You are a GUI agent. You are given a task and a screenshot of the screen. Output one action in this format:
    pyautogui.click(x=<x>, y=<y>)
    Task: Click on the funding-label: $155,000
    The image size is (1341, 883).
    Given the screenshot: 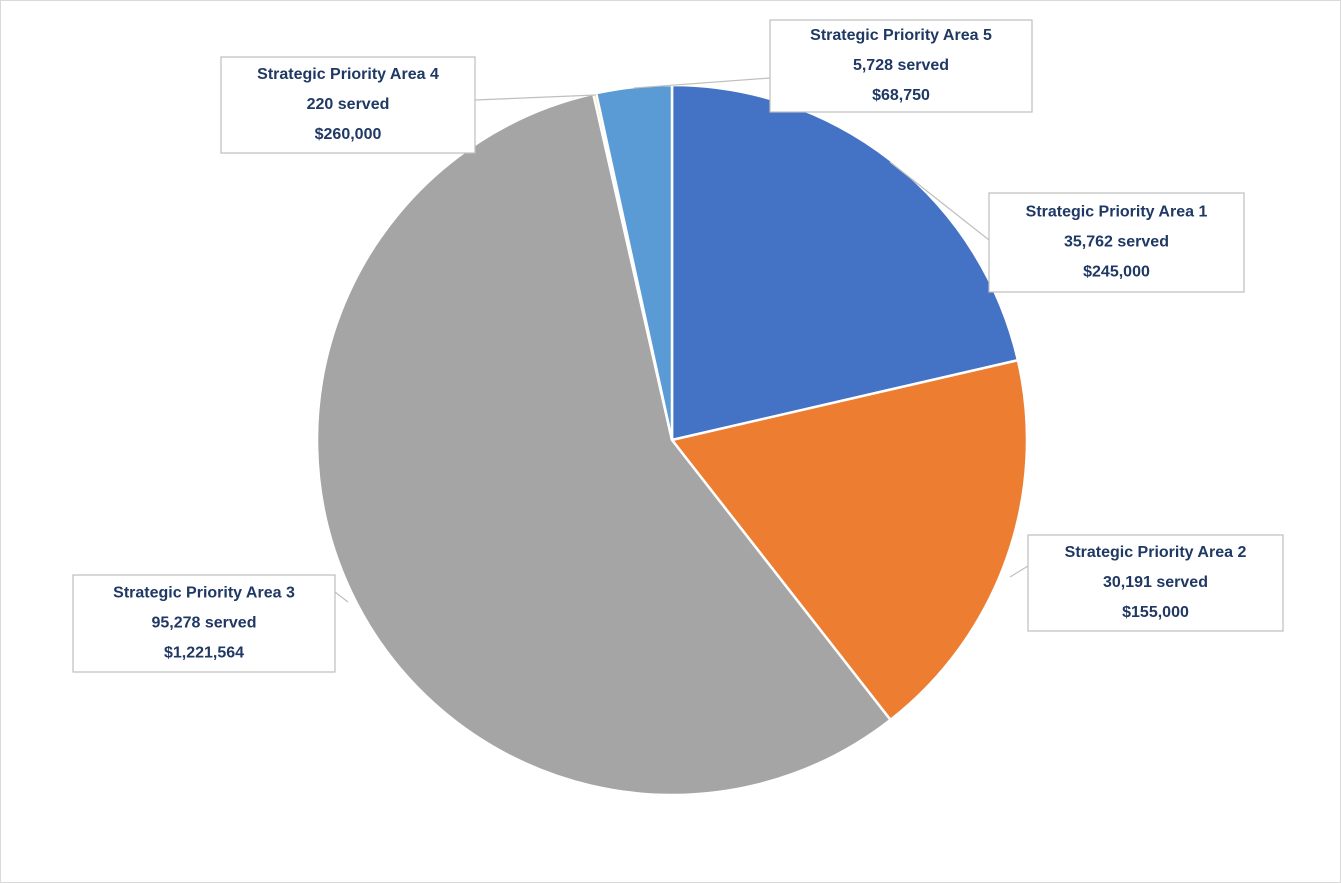 What is the action you would take?
    pyautogui.click(x=1155, y=612)
    